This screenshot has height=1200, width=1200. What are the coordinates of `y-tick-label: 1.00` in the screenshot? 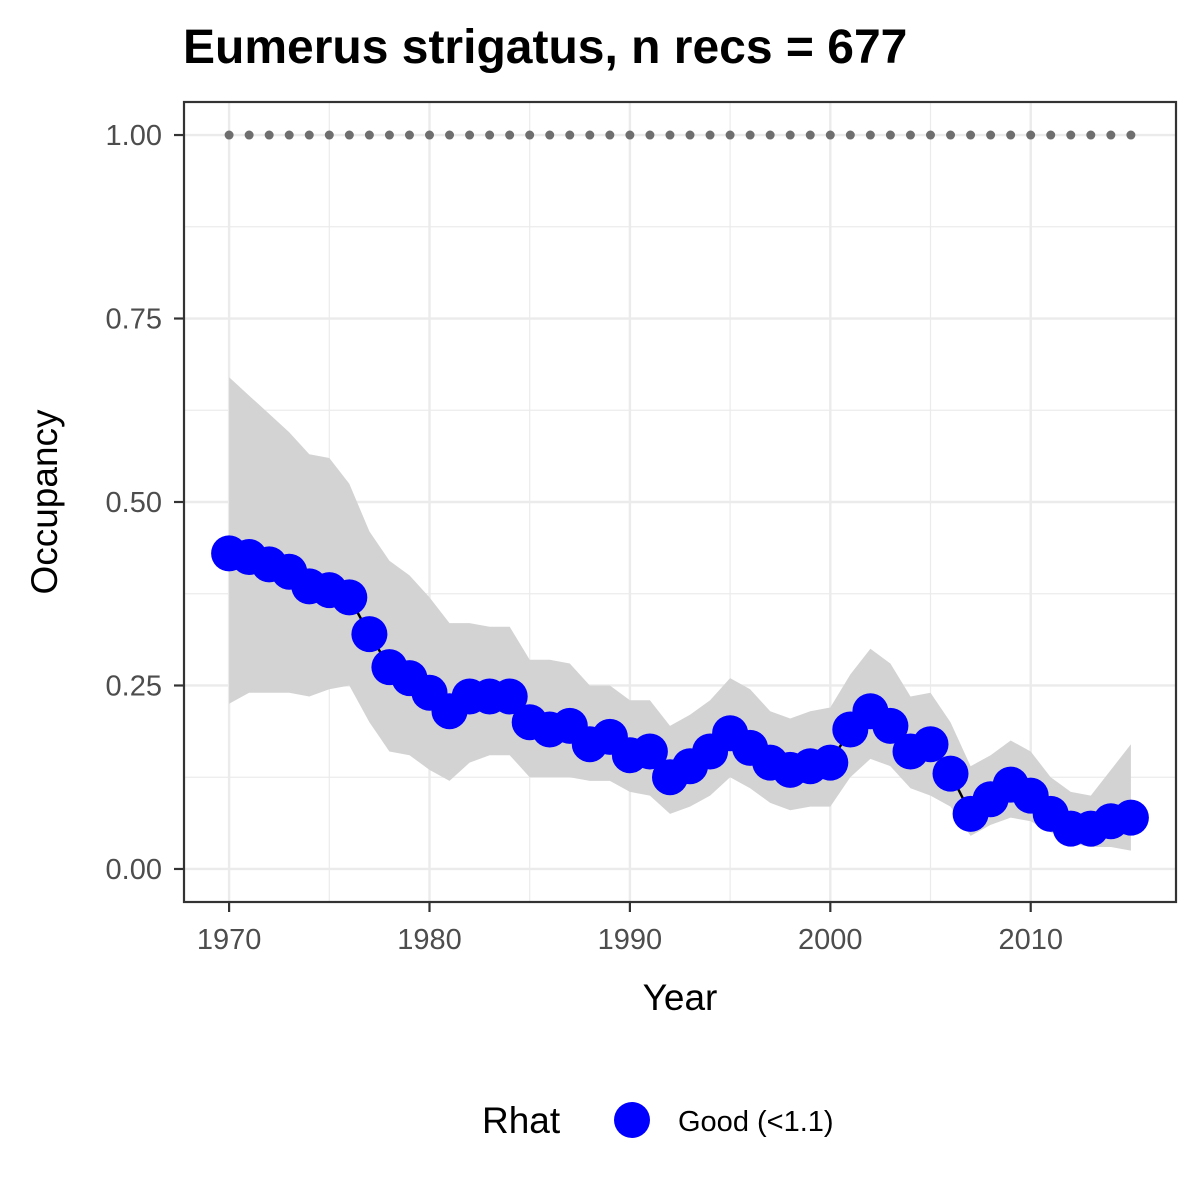 It's located at (134, 136).